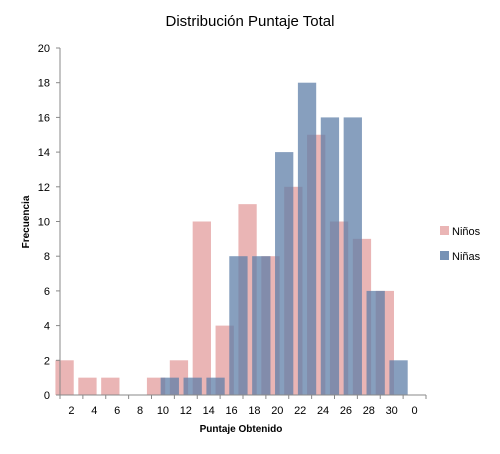  I want to click on x-tick-label: 0, so click(415, 411).